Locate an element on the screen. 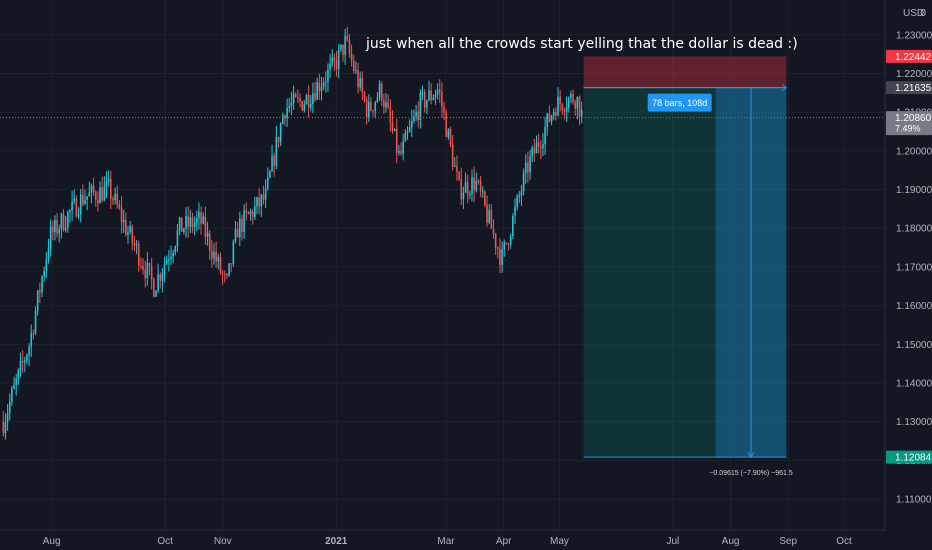 The image size is (932, 550). time-tick-label: Sep is located at coordinates (788, 541).